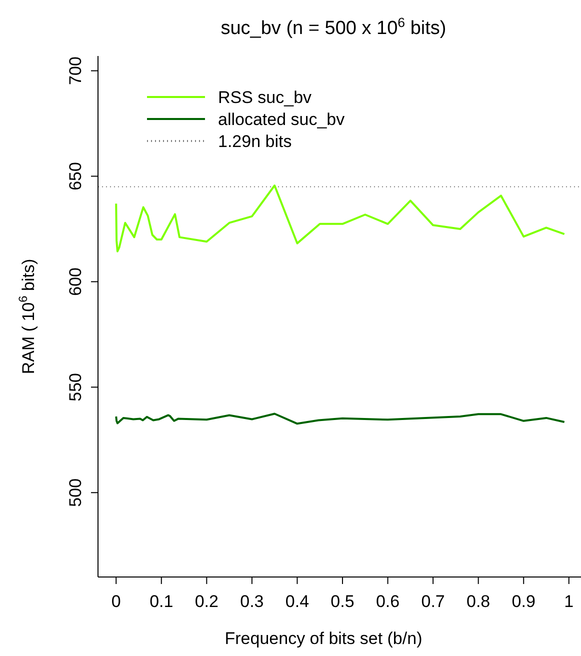 This screenshot has width=581, height=656. What do you see at coordinates (478, 601) in the screenshot?
I see `x-tick-label: 0.8` at bounding box center [478, 601].